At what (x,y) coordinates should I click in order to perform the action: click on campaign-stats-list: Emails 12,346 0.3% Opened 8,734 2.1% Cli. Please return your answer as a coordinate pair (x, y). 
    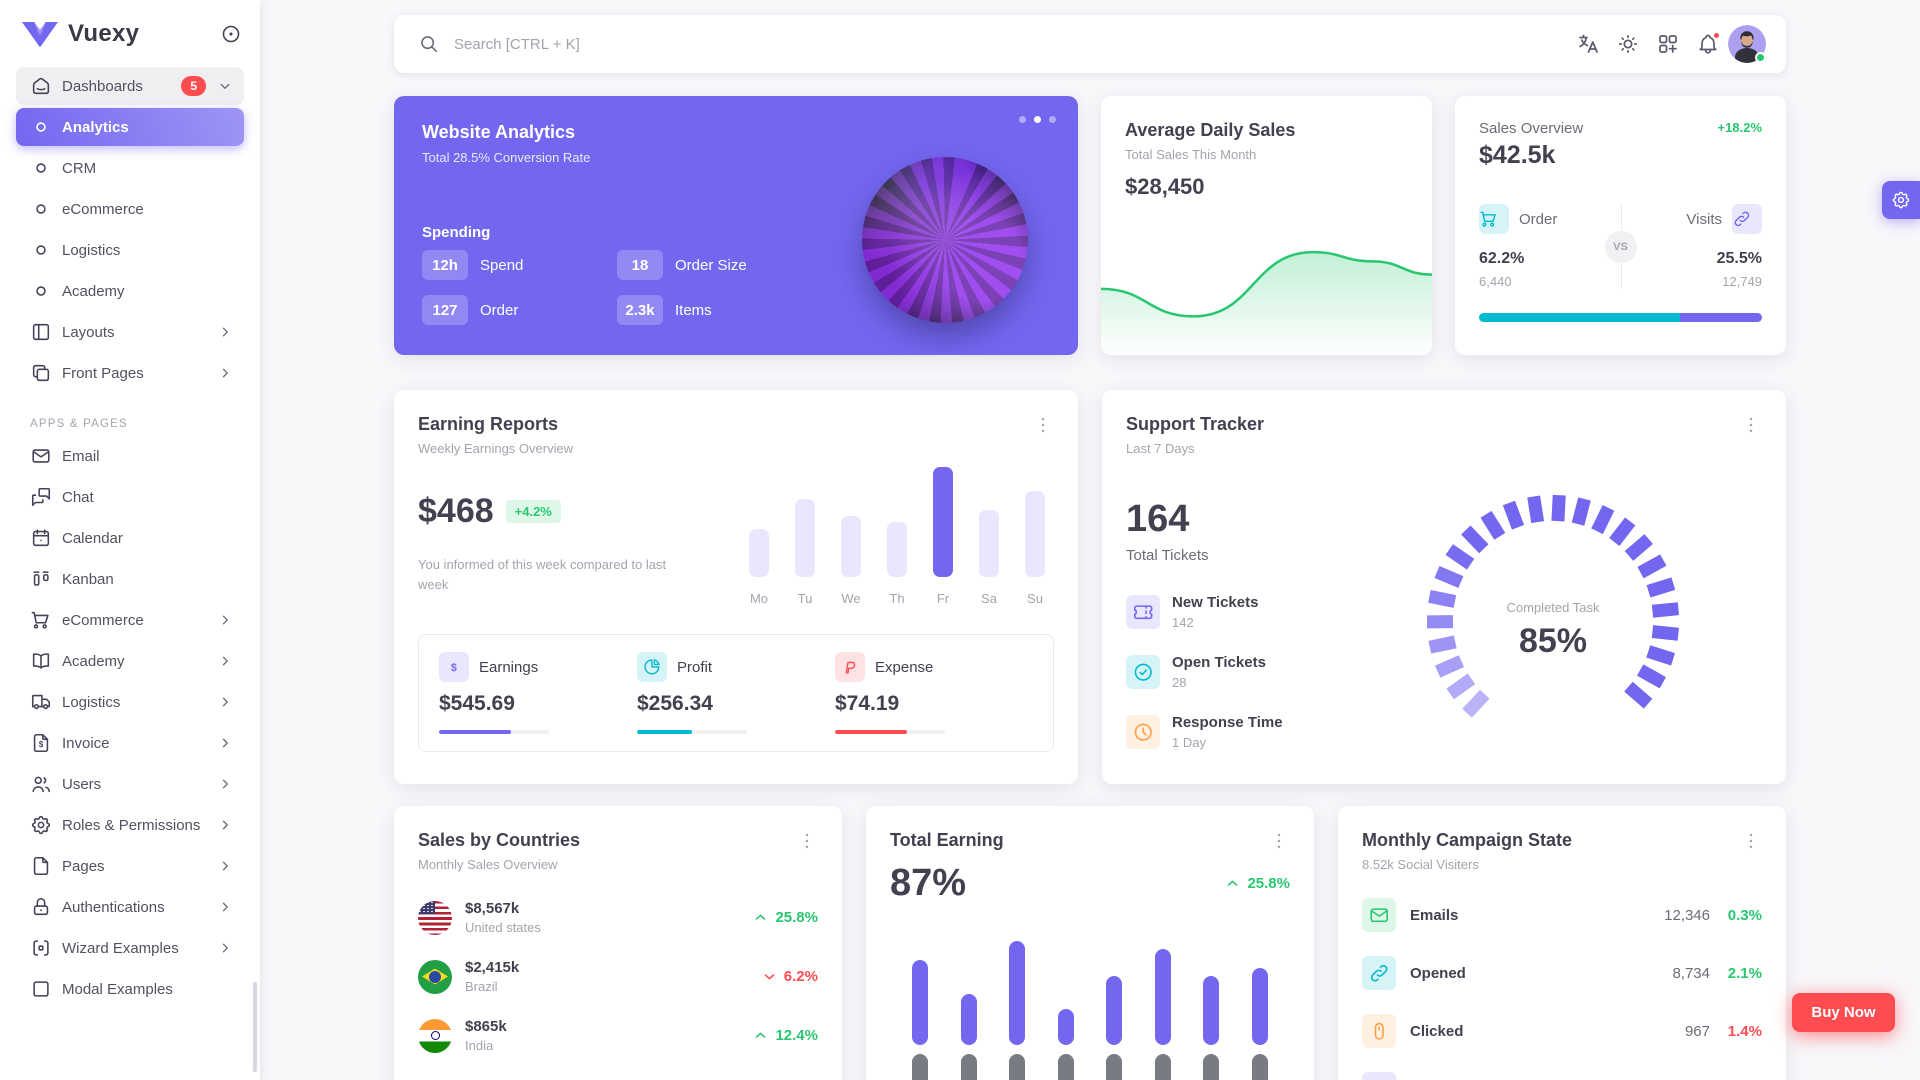
    Looking at the image, I should click on (1562, 973).